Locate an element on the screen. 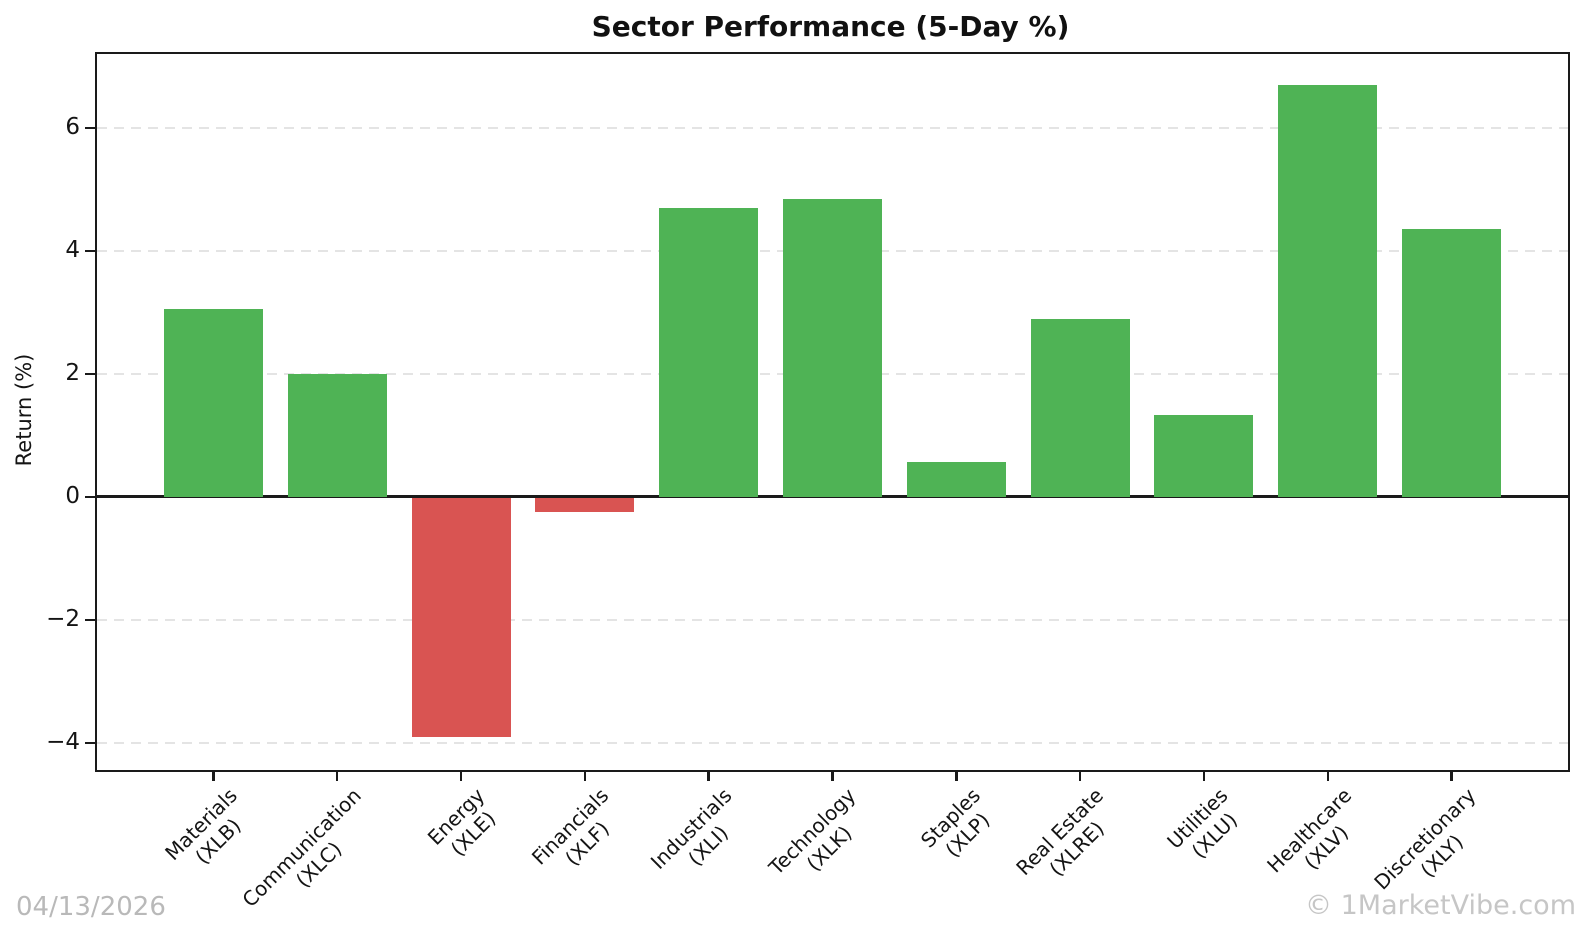  gridline-y6 is located at coordinates (832, 127).